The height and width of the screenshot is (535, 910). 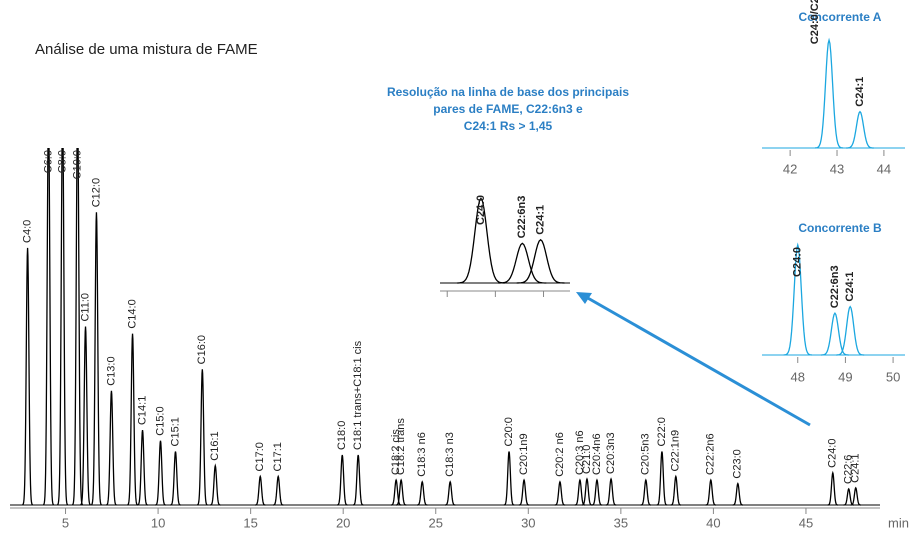 I want to click on peak-label: C20:4n6, so click(x=597, y=454).